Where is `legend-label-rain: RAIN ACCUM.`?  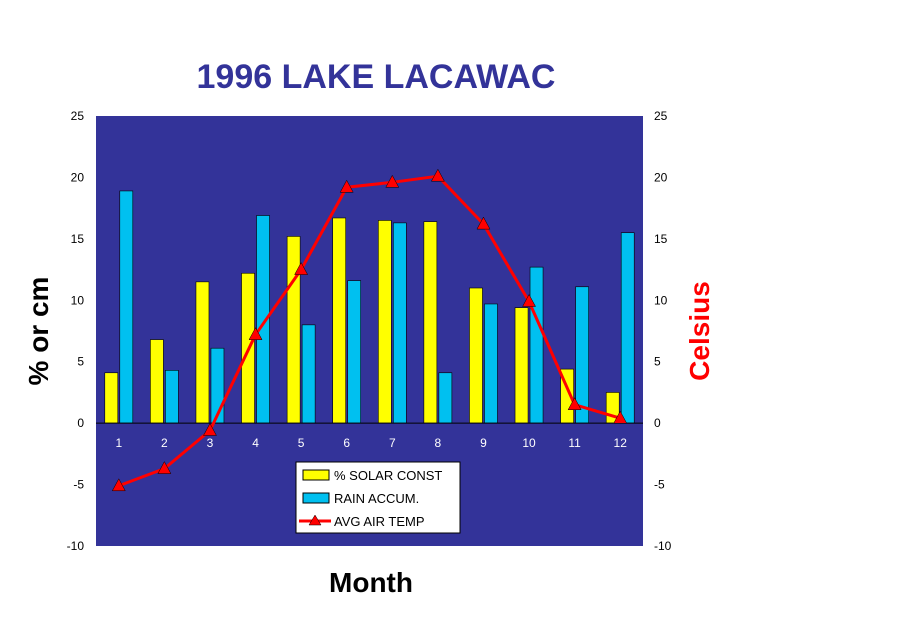
legend-label-rain: RAIN ACCUM. is located at coordinates (376, 498).